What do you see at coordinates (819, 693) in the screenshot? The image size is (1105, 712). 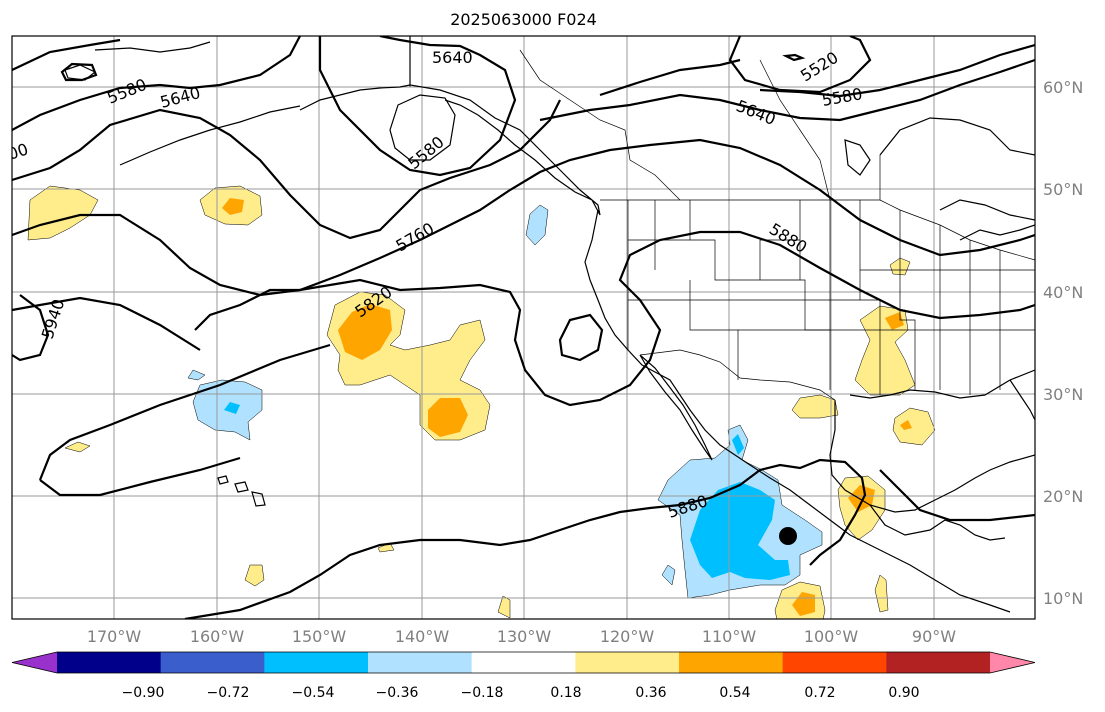 I see `colorbar-tick-label: 0.72` at bounding box center [819, 693].